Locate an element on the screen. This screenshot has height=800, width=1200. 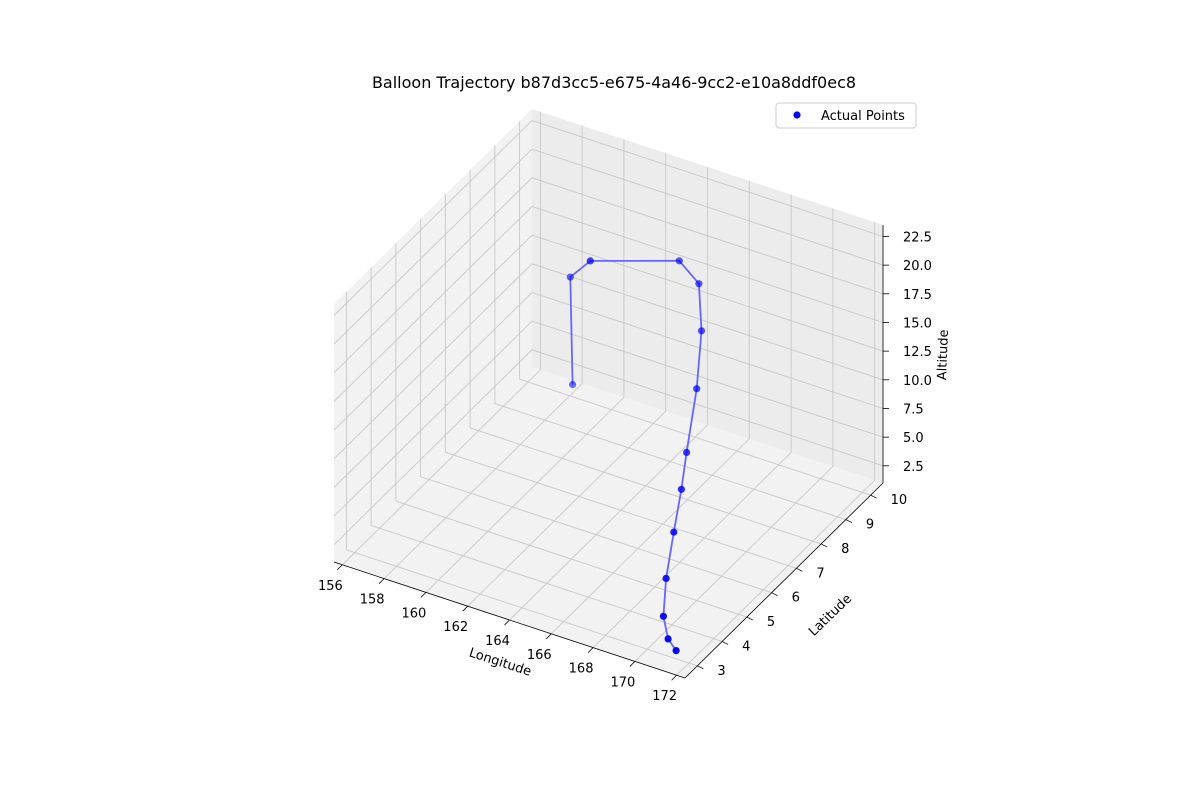
y-axis-line is located at coordinates (784, 580).